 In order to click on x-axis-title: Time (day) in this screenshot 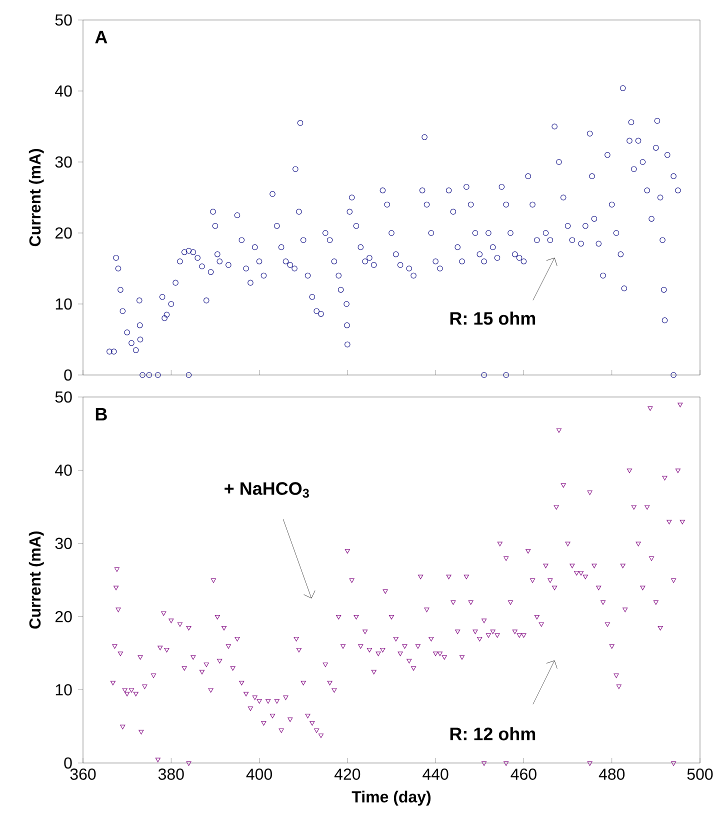, I will do `click(391, 798)`.